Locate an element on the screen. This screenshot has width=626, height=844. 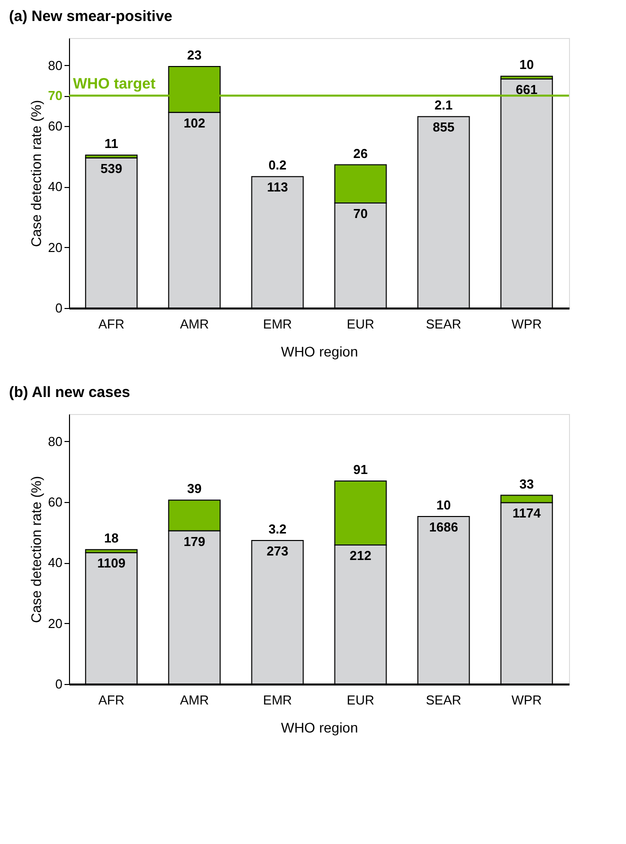
annotation: 179 is located at coordinates (195, 541).